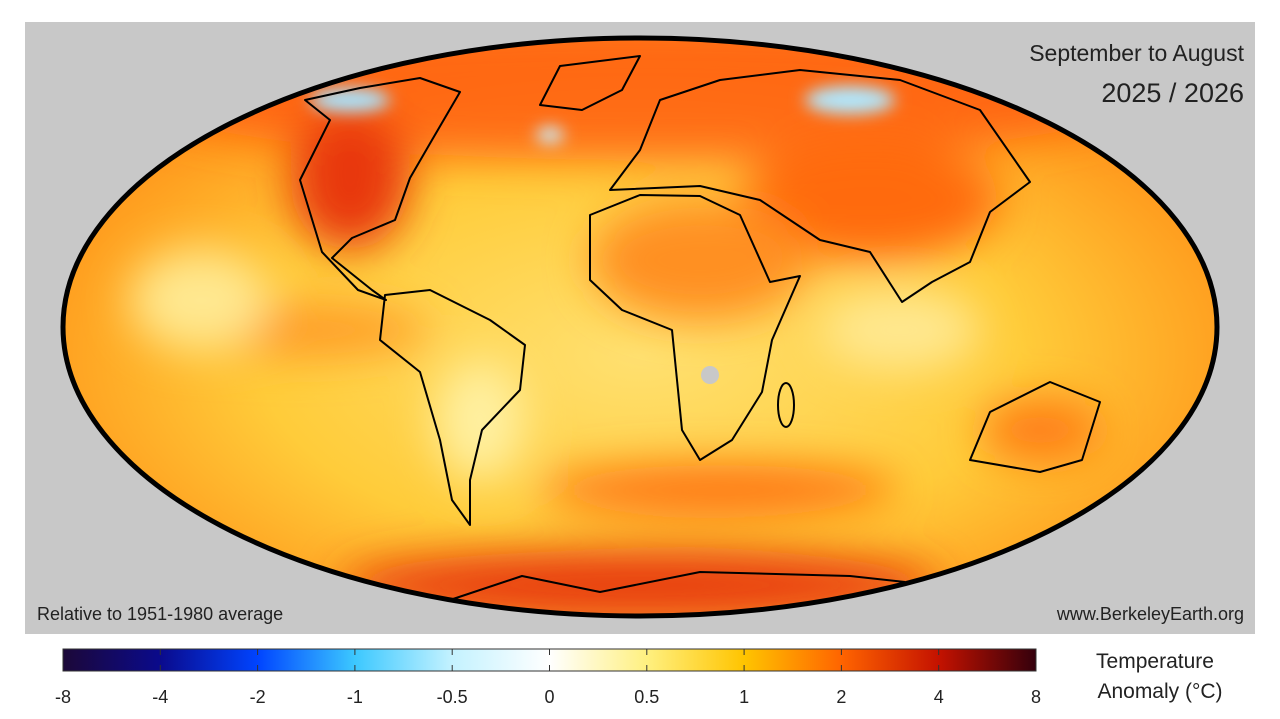 The height and width of the screenshot is (719, 1280). I want to click on colorbar-tick-label: 8, so click(1036, 697).